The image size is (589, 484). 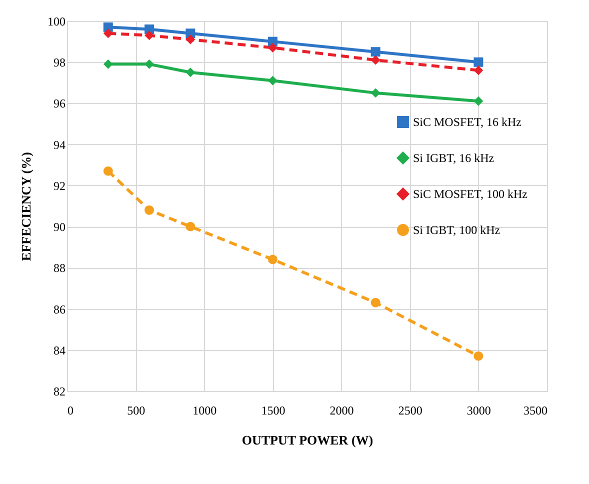 I want to click on x-tick-label: 2500, so click(x=410, y=411).